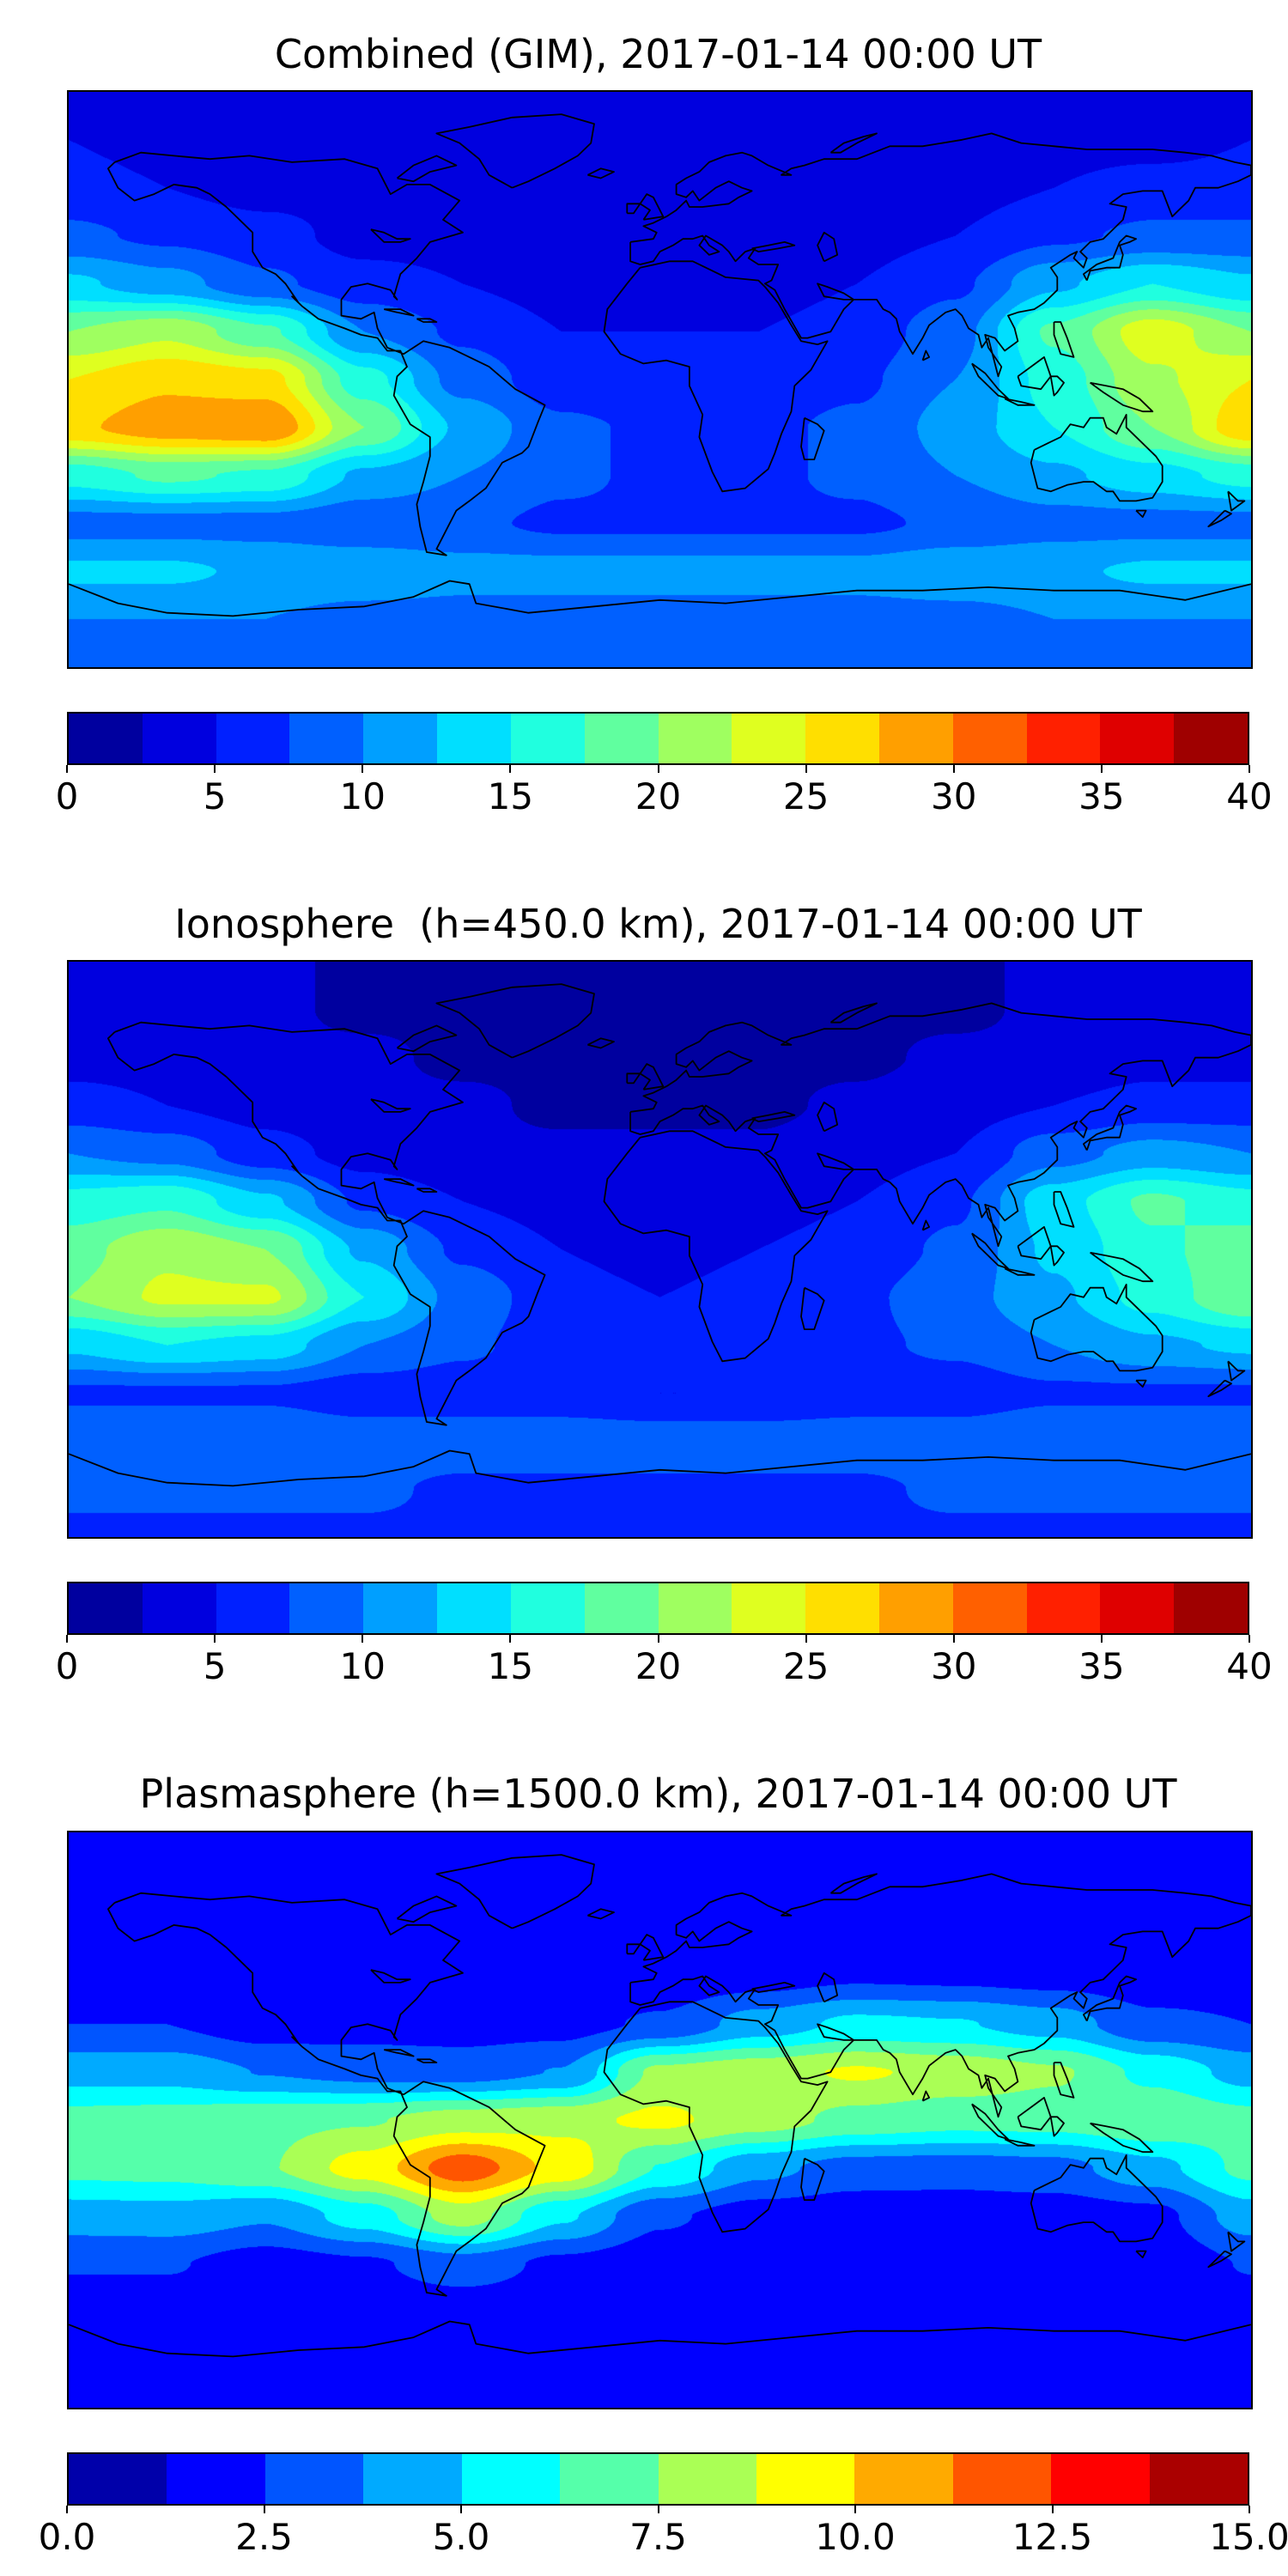  I want to click on colorbar-tick-label: 20, so click(658, 1667).